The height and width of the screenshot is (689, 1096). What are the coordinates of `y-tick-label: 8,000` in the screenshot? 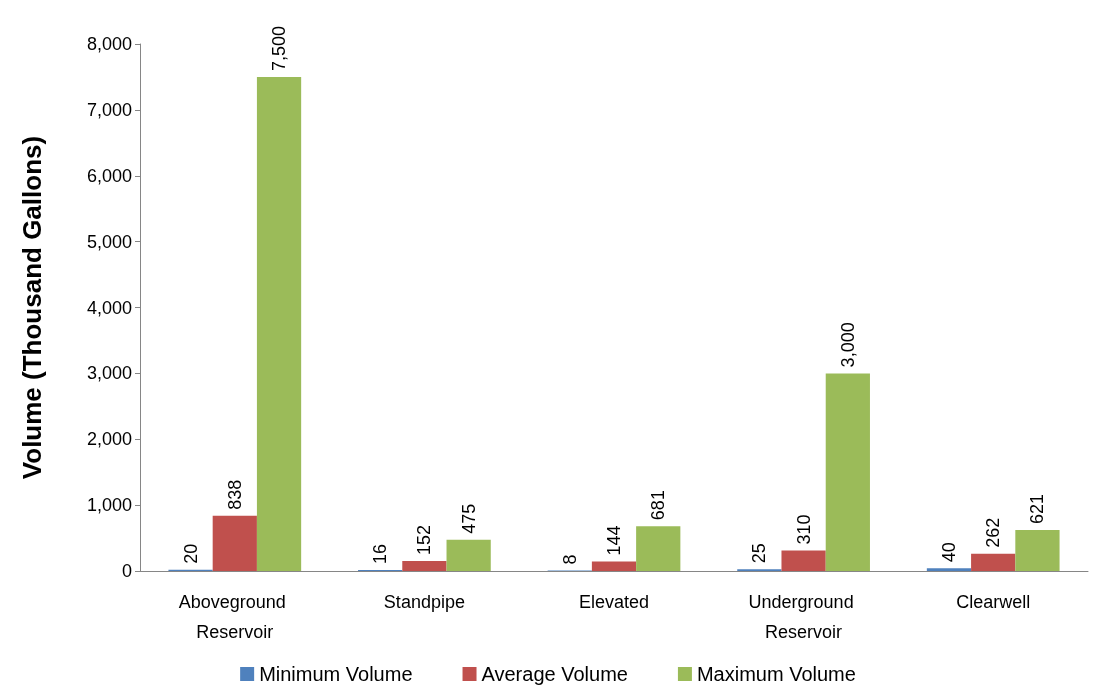 It's located at (109, 44).